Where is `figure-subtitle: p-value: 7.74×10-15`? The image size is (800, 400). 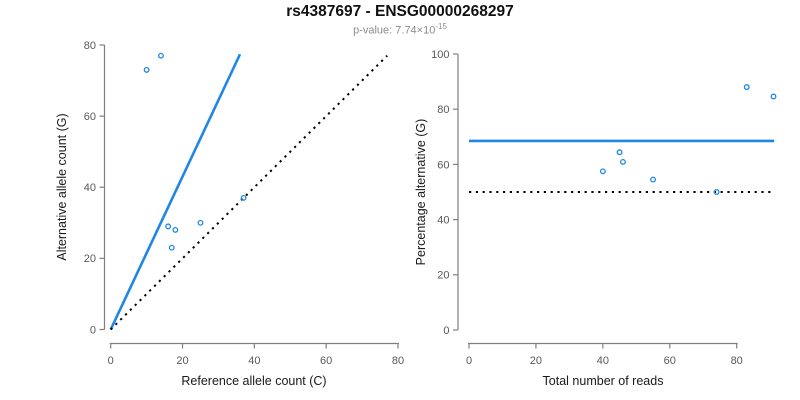
figure-subtitle: p-value: 7.74×10-15 is located at coordinates (400, 29).